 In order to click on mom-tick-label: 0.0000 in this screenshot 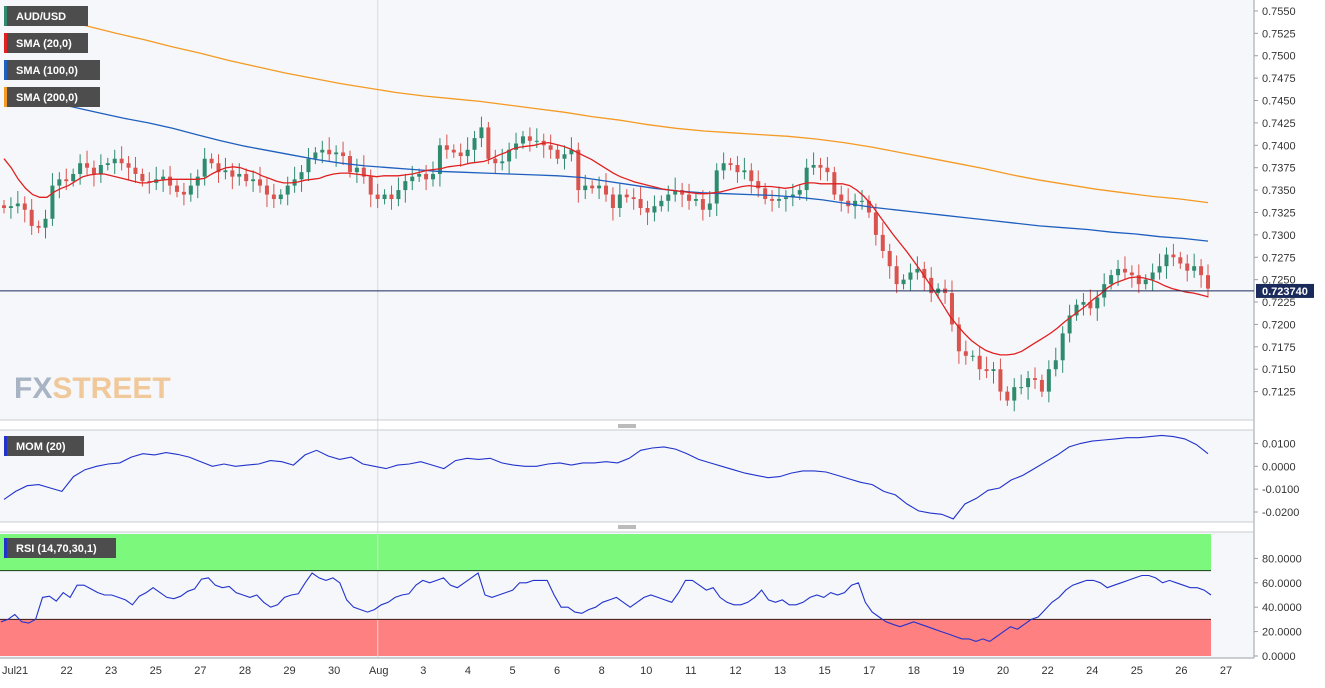, I will do `click(1279, 467)`.